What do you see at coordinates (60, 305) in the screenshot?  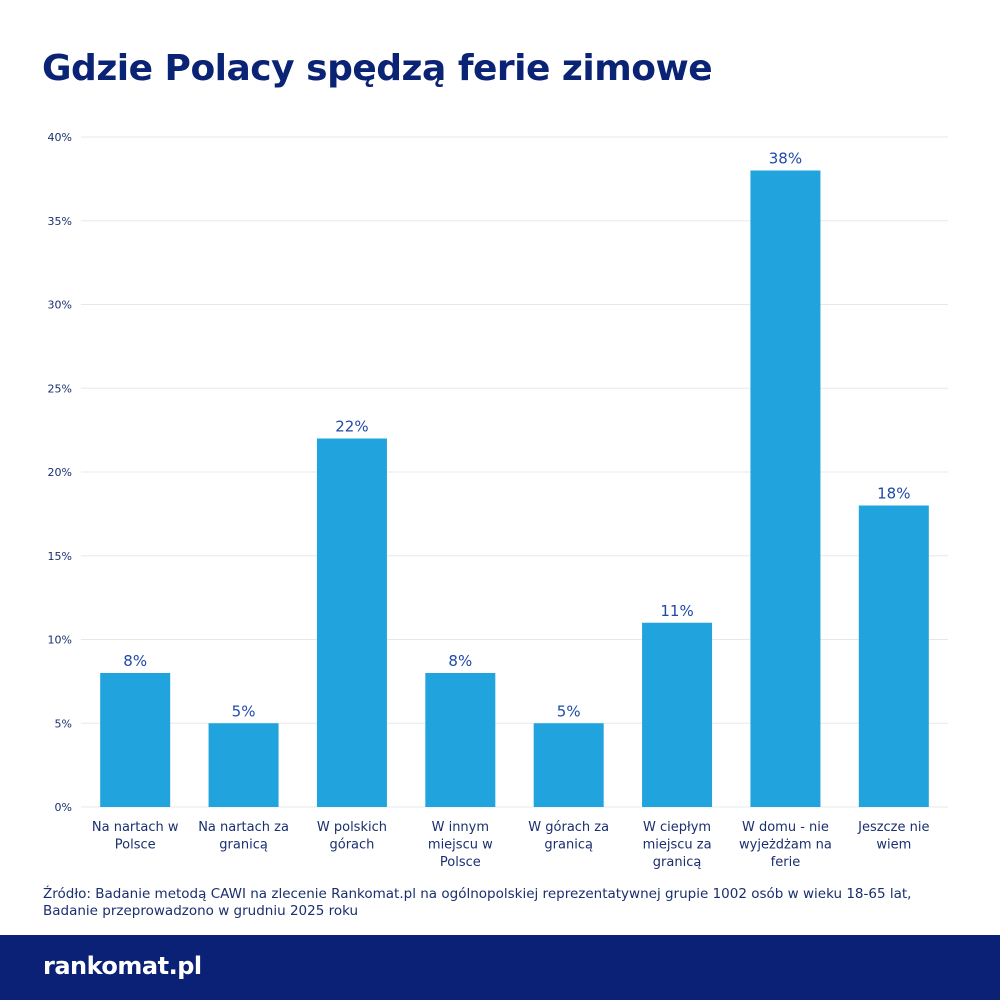 I see `y-tick-label: 30%` at bounding box center [60, 305].